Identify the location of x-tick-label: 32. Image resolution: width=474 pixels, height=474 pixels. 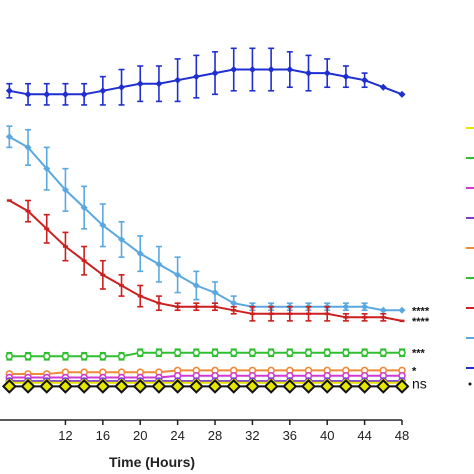
(252, 435).